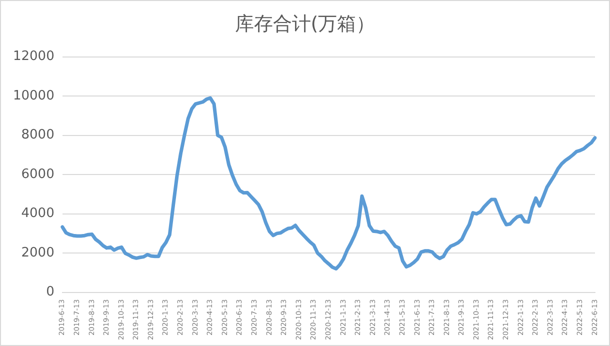 Image resolution: width=610 pixels, height=346 pixels. Describe the element at coordinates (305, 24) in the screenshot. I see `chart-title: 库存合计(万箱）` at that location.